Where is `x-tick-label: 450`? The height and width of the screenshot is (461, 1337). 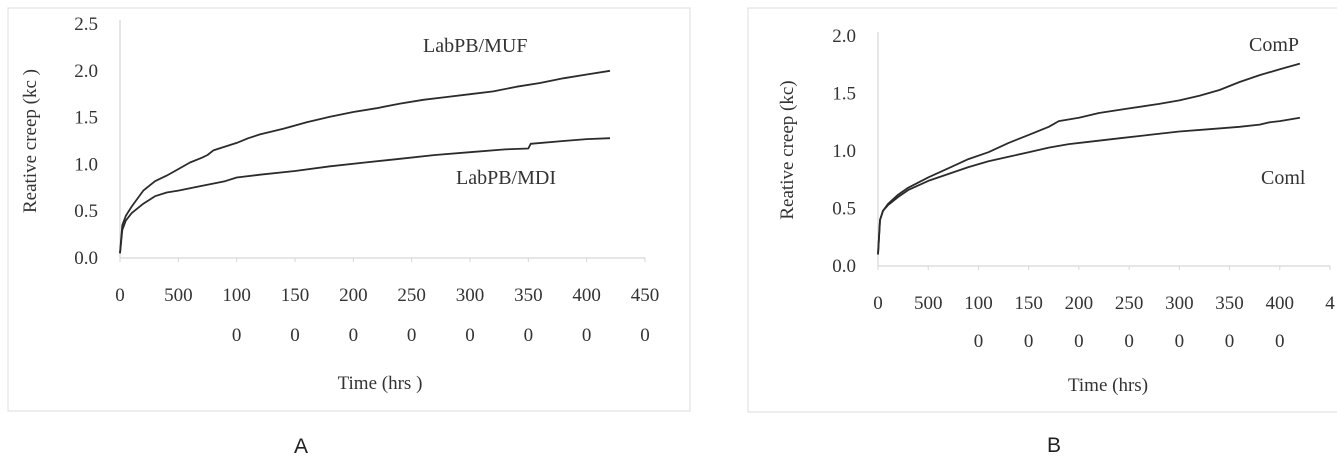 x-tick-label: 450 is located at coordinates (645, 295).